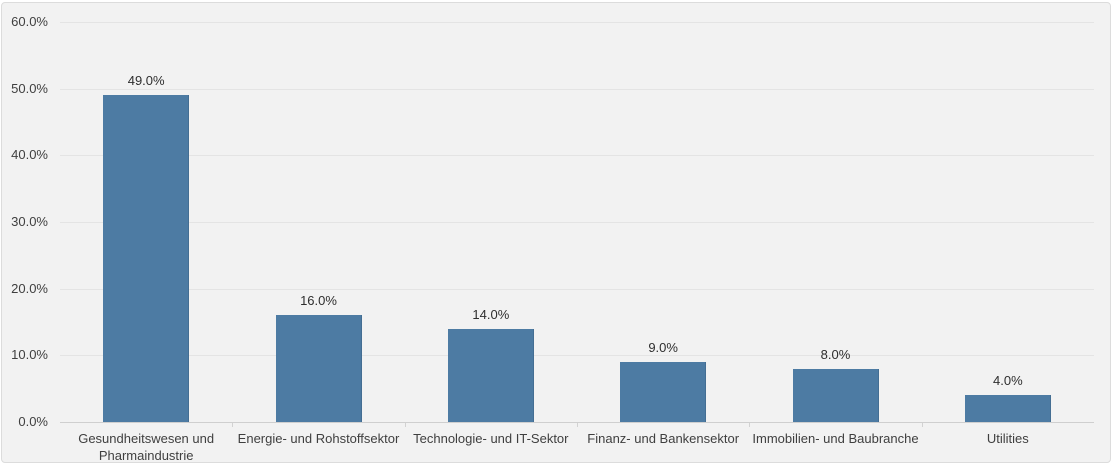 The image size is (1112, 476). What do you see at coordinates (29, 221) in the screenshot?
I see `y-axis-tick-label: 30.0%` at bounding box center [29, 221].